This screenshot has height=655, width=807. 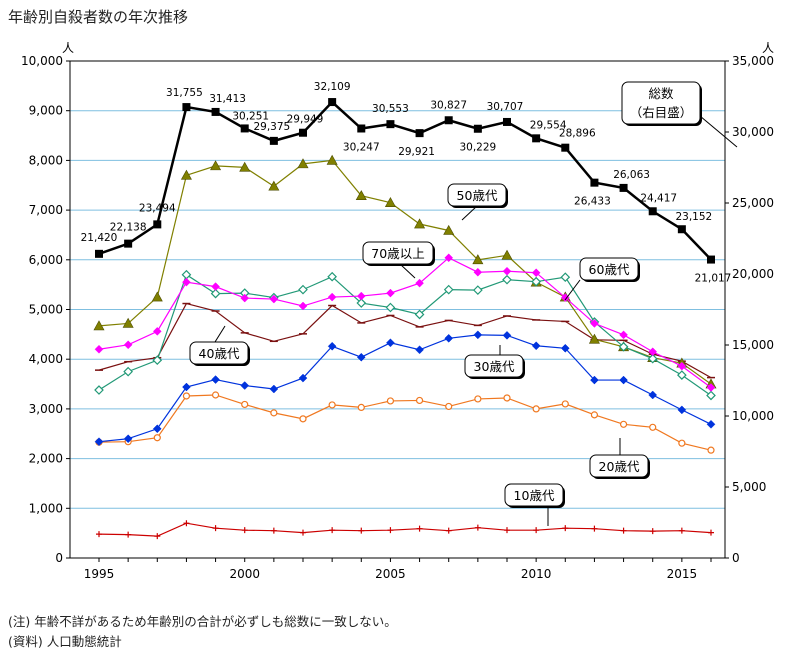 I want to click on data-label: 29,554, so click(x=548, y=125).